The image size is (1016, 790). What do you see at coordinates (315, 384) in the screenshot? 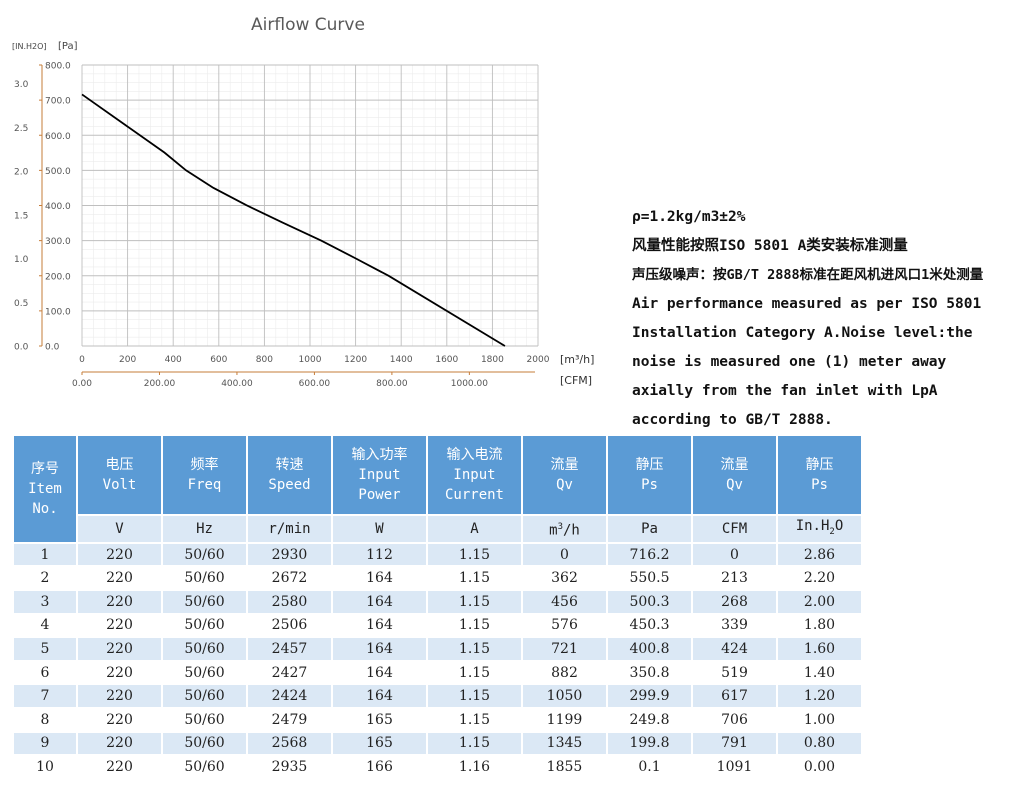
I see `x-secondary-tick-label: 600.00` at bounding box center [315, 384].